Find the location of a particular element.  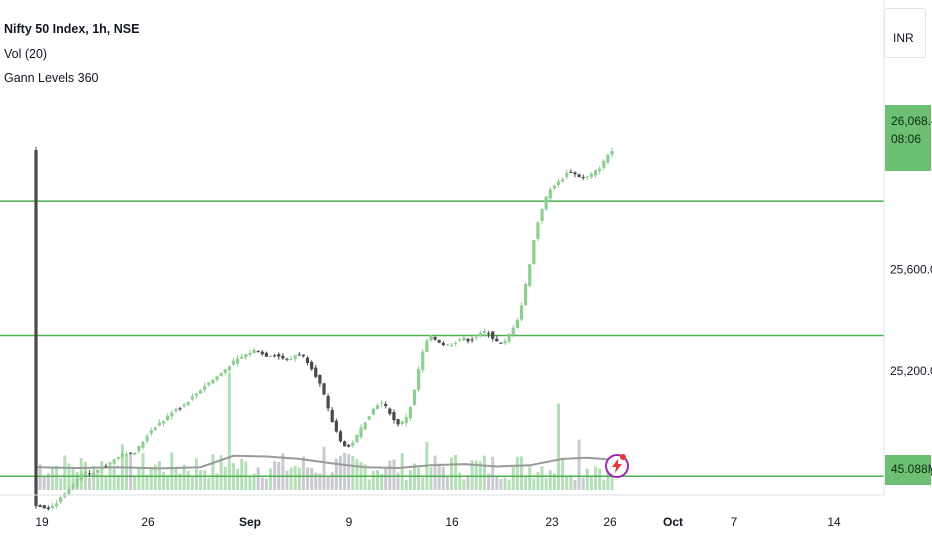

x-tick-label: 14 is located at coordinates (834, 522).